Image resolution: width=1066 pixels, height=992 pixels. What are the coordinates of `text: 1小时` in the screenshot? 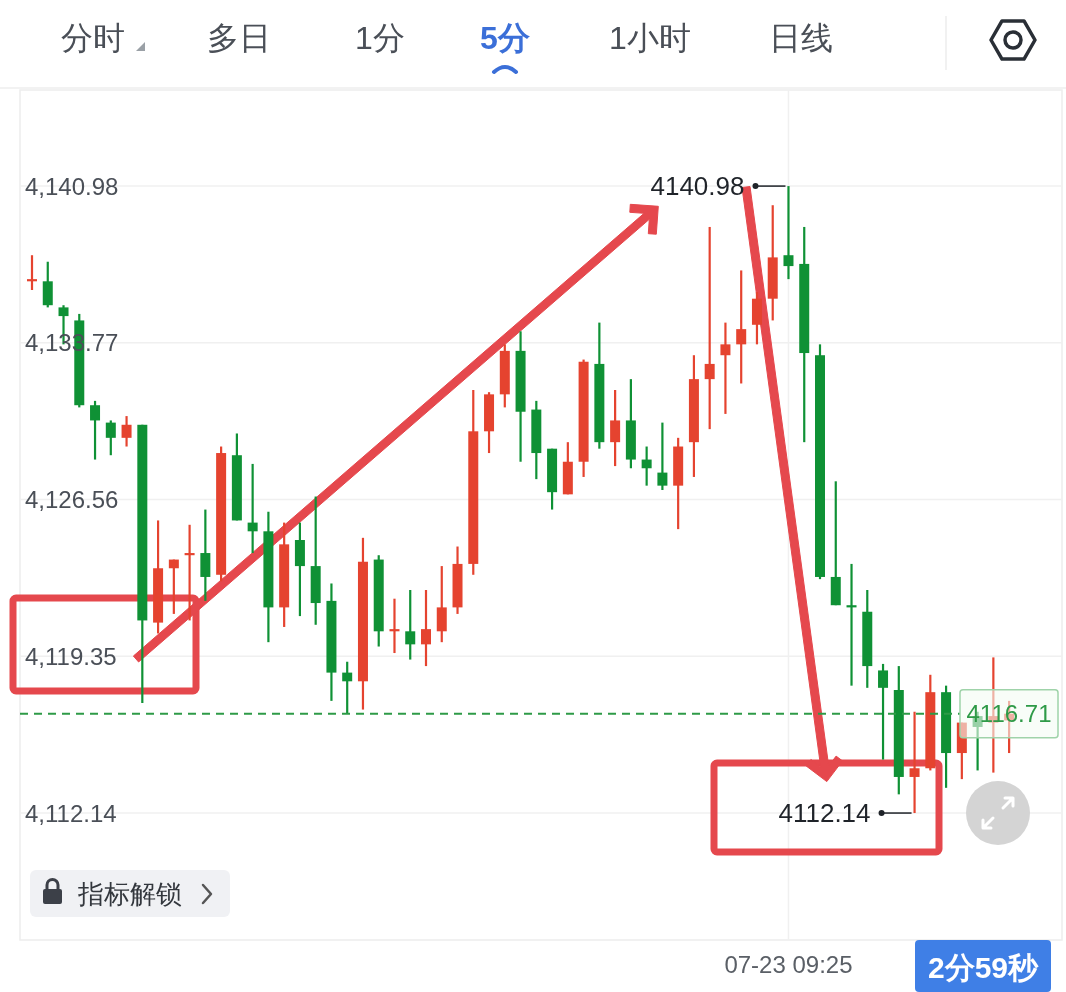 It's located at (650, 38).